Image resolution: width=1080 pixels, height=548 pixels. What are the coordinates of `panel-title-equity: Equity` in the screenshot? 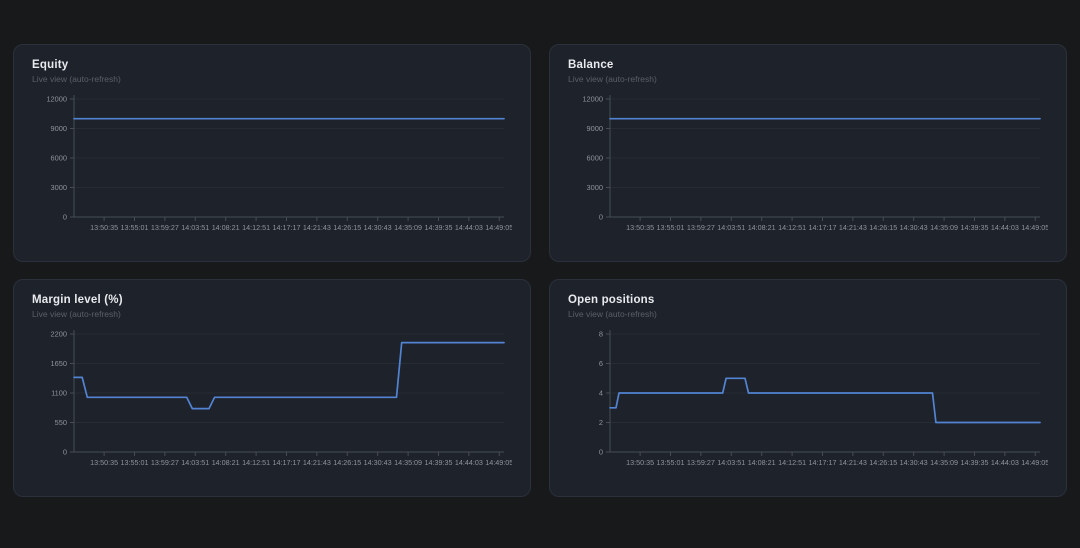 It's located at (50, 65).